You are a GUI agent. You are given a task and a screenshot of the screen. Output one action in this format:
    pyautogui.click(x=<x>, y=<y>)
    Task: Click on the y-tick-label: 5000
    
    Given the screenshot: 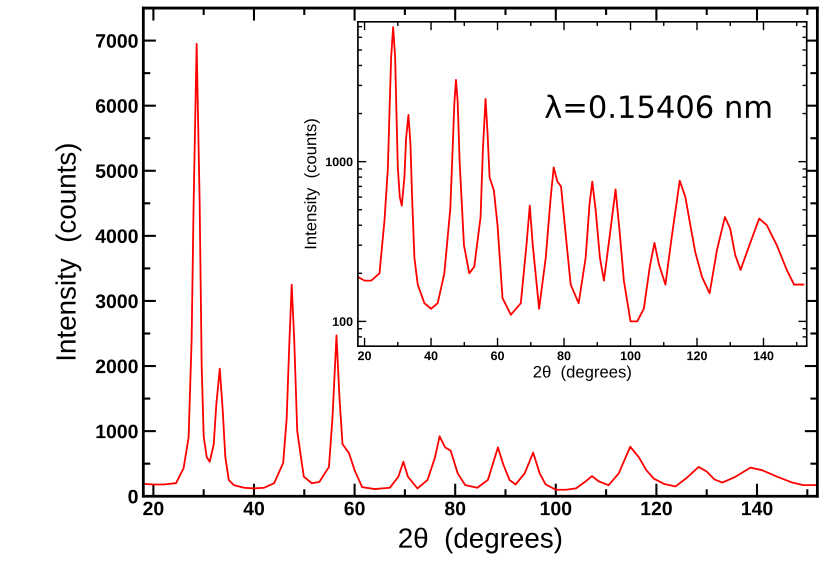 What is the action you would take?
    pyautogui.click(x=117, y=171)
    